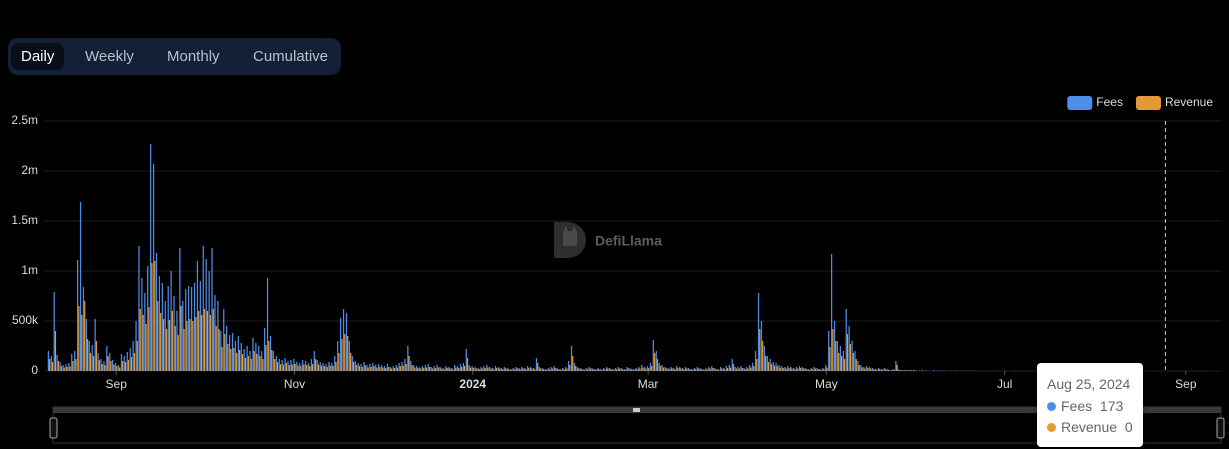 This screenshot has height=449, width=1229. I want to click on tab: Monthly, so click(193, 56).